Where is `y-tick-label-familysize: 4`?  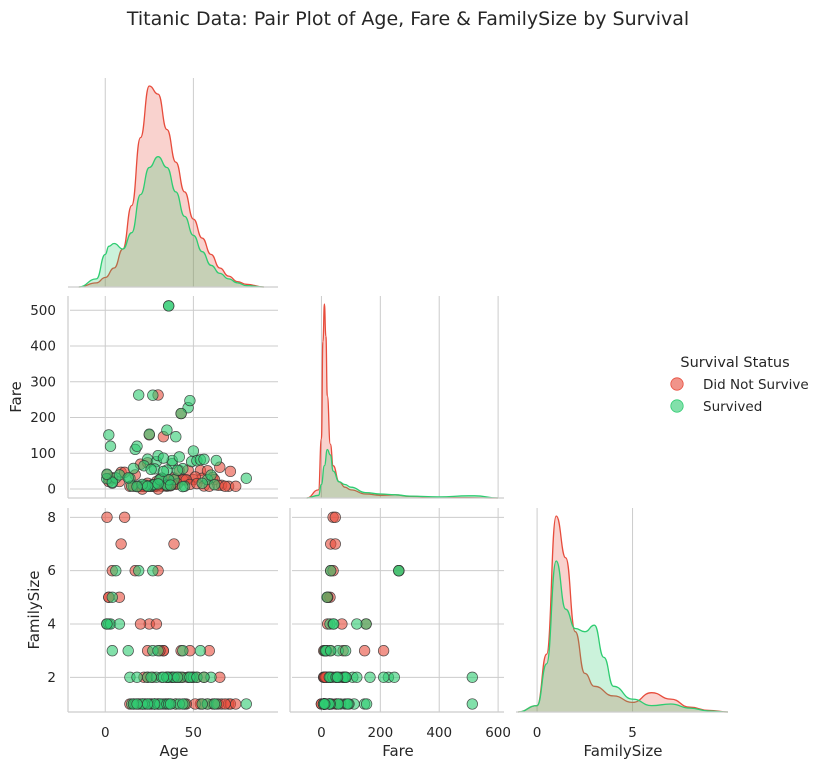 y-tick-label-familysize: 4 is located at coordinates (51, 625).